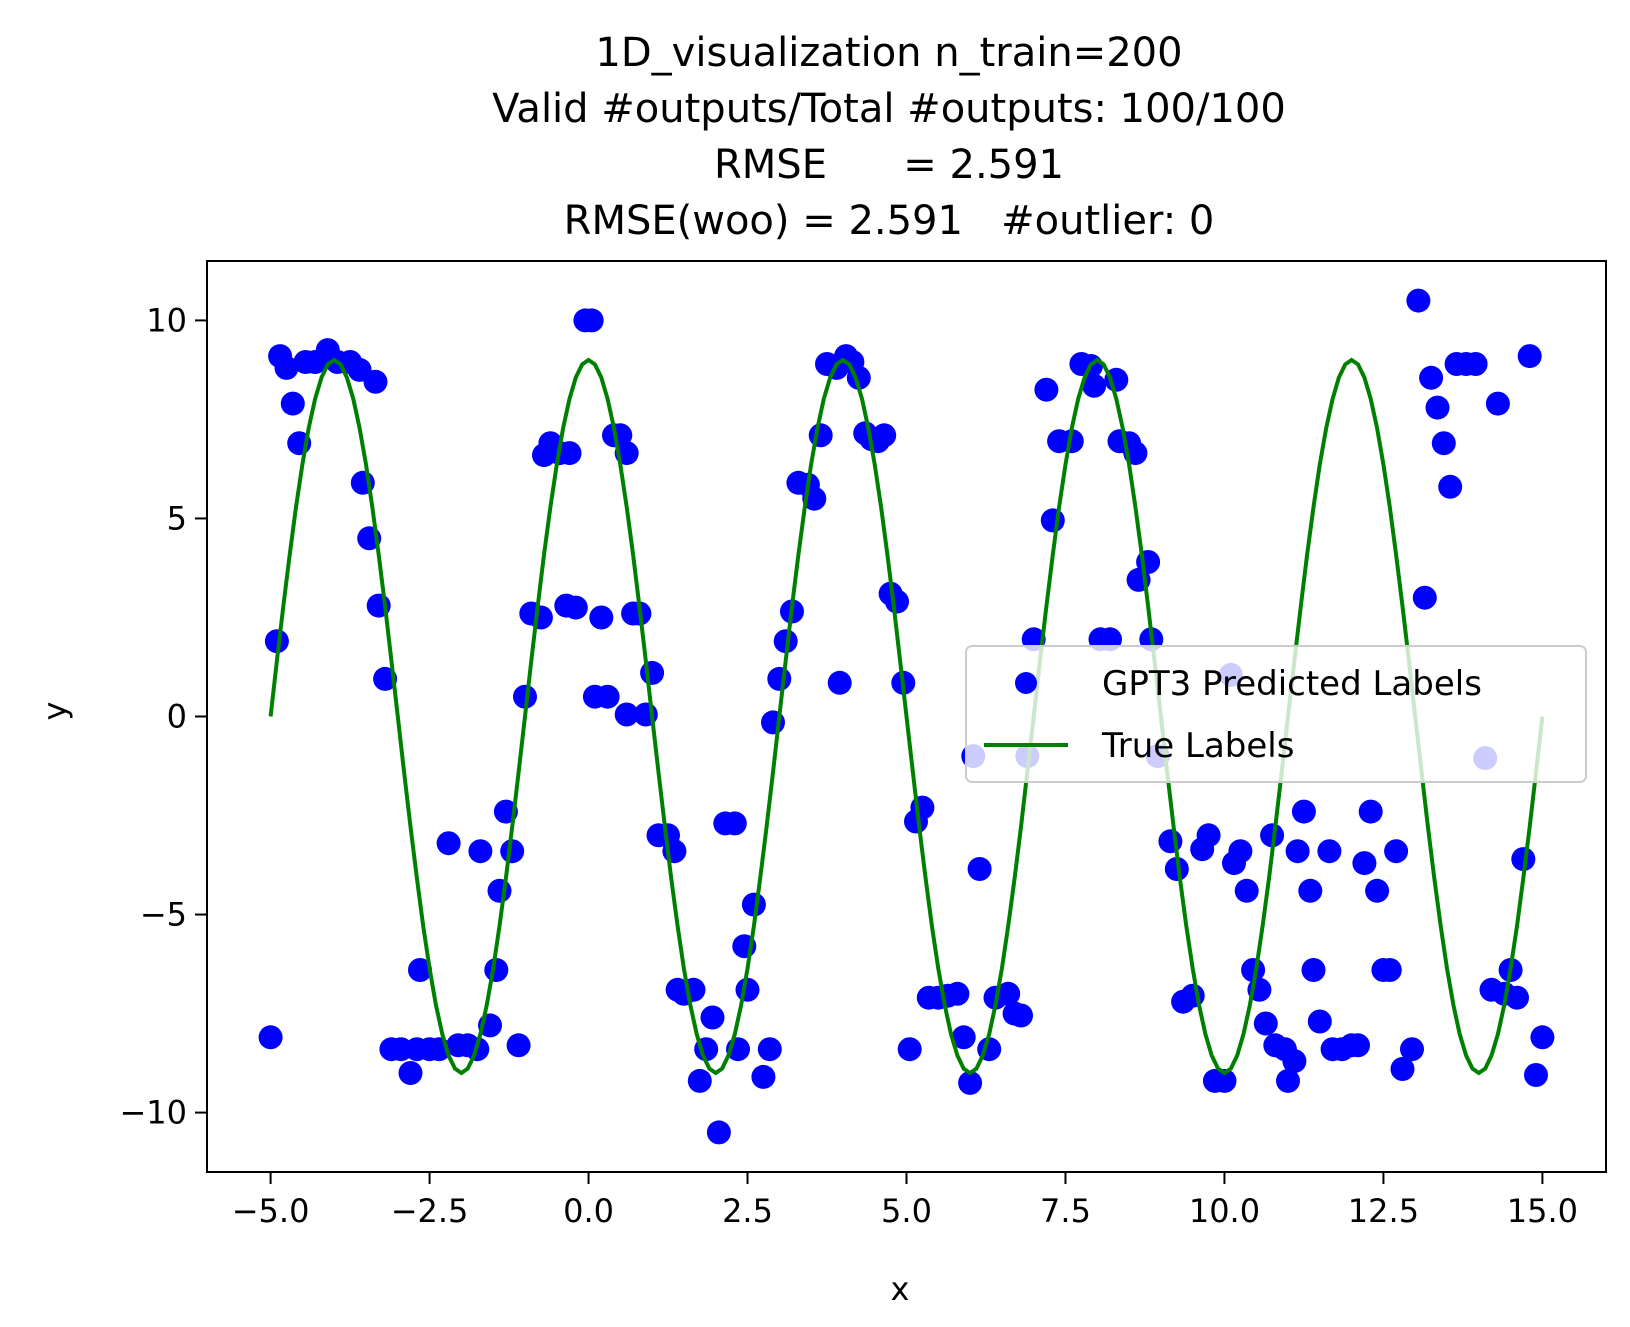 This screenshot has height=1327, width=1630. Describe the element at coordinates (153, 1113) in the screenshot. I see `y-tick-label: −10` at that location.